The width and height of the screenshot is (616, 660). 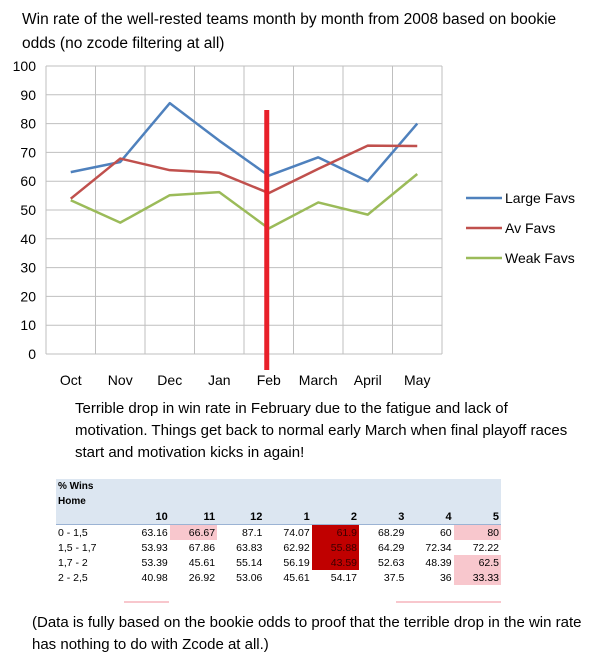 I want to click on table-cell: 72.34, so click(x=438, y=547).